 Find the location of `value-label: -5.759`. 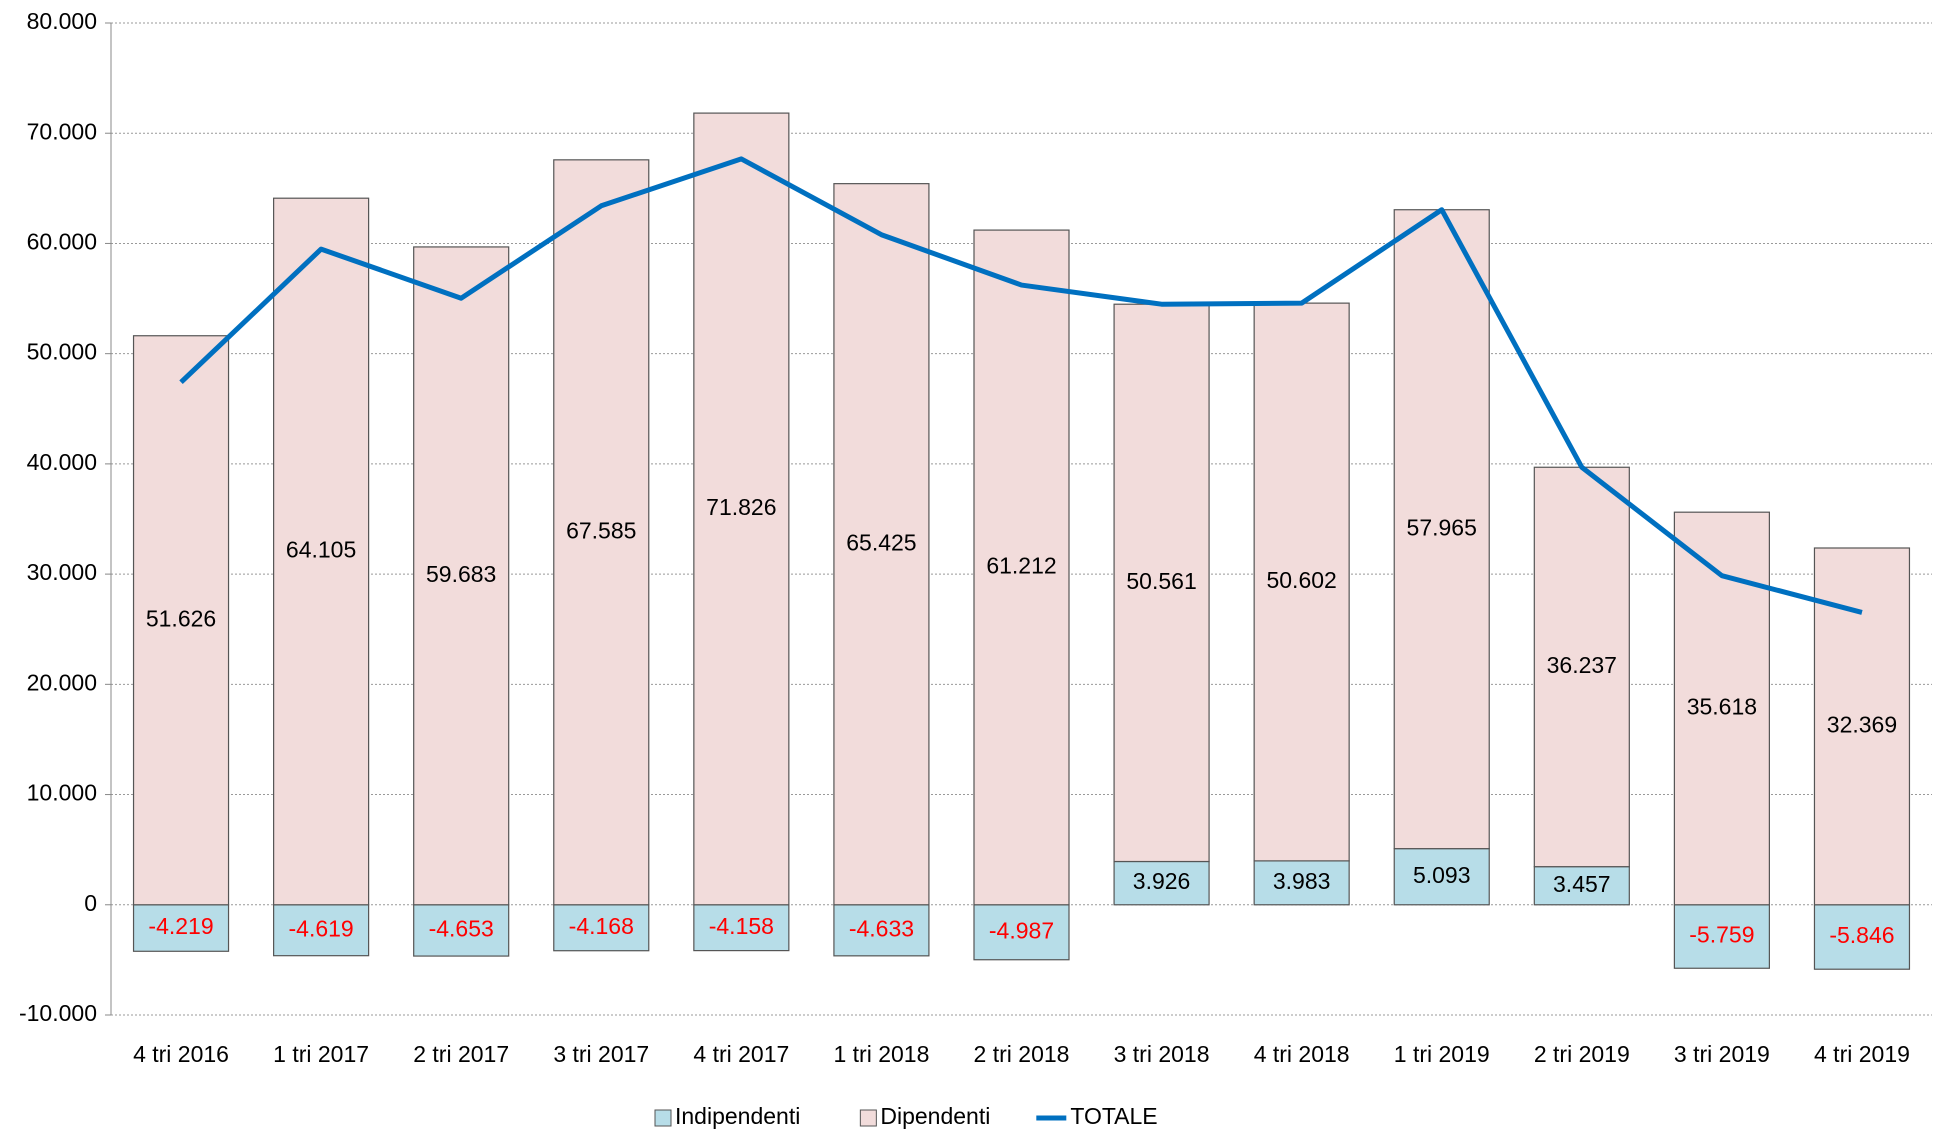

value-label: -5.759 is located at coordinates (1721, 935).